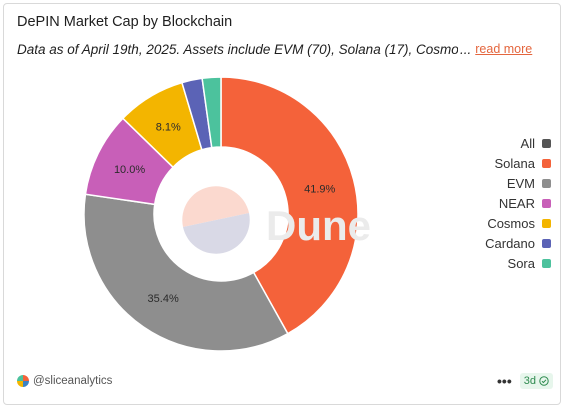  What do you see at coordinates (168, 128) in the screenshot?
I see `slice-label-cosmos: 8.1%` at bounding box center [168, 128].